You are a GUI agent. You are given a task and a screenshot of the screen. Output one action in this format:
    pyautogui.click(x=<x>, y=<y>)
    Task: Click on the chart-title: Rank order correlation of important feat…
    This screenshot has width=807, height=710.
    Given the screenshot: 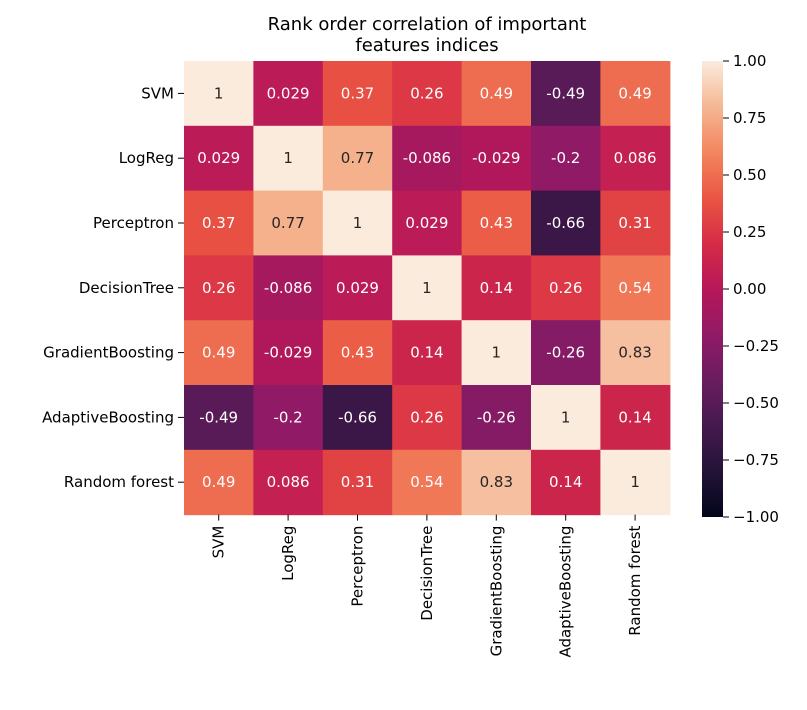 What is the action you would take?
    pyautogui.click(x=427, y=35)
    